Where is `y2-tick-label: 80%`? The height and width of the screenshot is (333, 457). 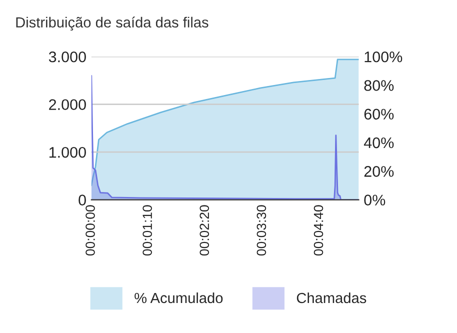
y2-tick-label: 80% is located at coordinates (379, 85).